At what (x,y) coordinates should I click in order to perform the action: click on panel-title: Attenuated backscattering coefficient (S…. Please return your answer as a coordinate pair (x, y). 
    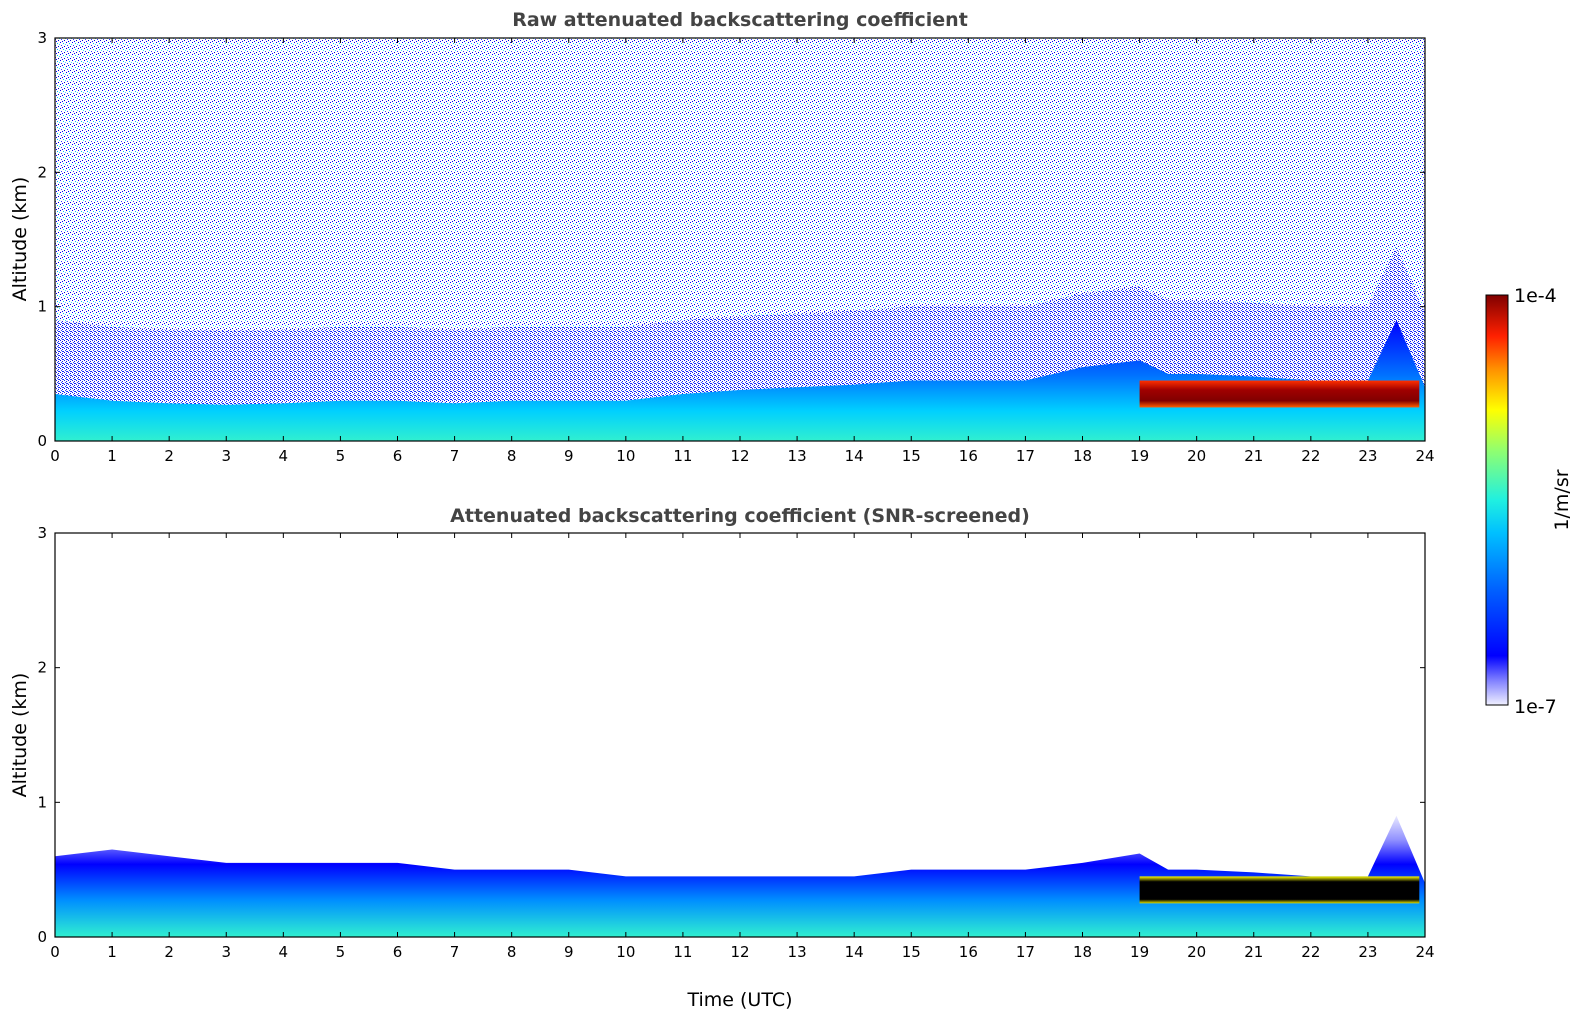
    Looking at the image, I should click on (740, 516).